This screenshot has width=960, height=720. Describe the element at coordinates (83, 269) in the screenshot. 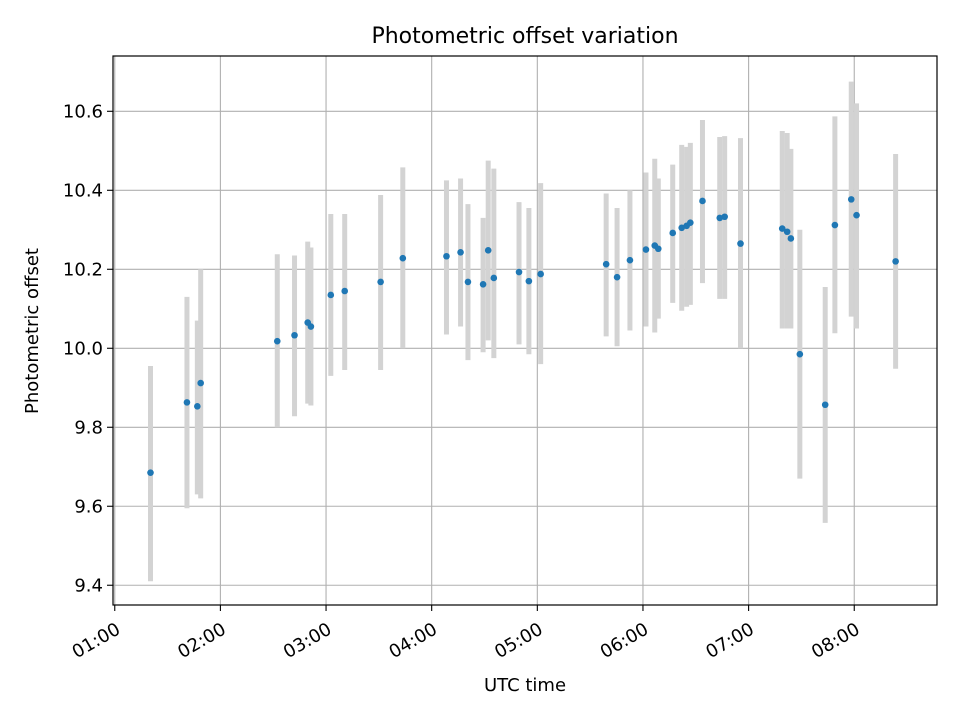

I see `y-tick-label: 10.2` at that location.